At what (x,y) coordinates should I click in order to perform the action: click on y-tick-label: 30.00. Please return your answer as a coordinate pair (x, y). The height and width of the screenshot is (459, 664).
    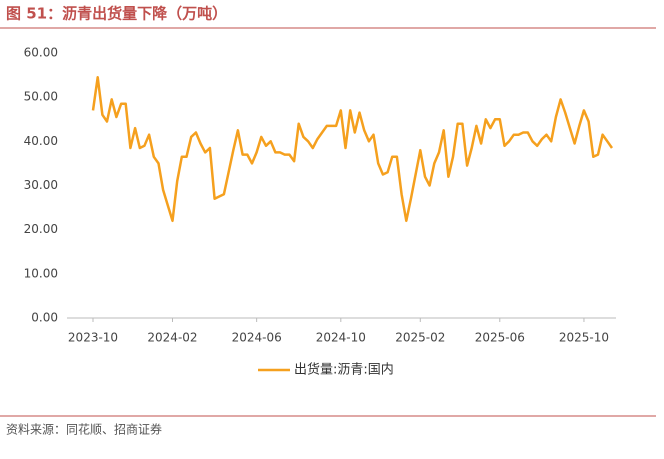
    Looking at the image, I should click on (41, 185).